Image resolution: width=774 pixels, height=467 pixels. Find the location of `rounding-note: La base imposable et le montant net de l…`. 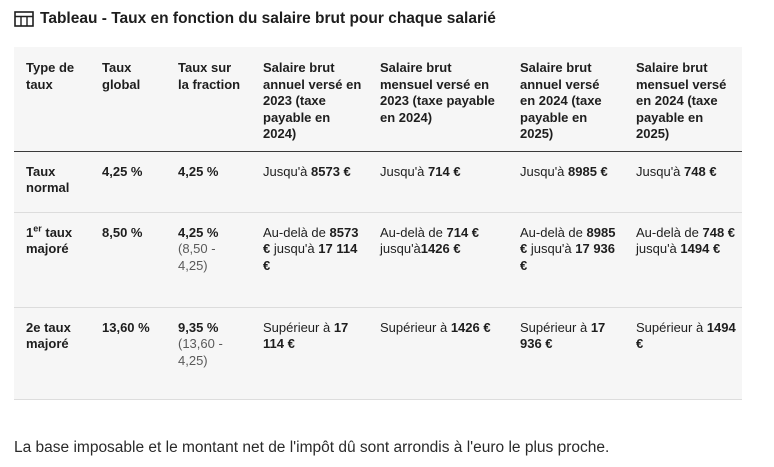

rounding-note: La base imposable et le montant net de l… is located at coordinates (312, 447).